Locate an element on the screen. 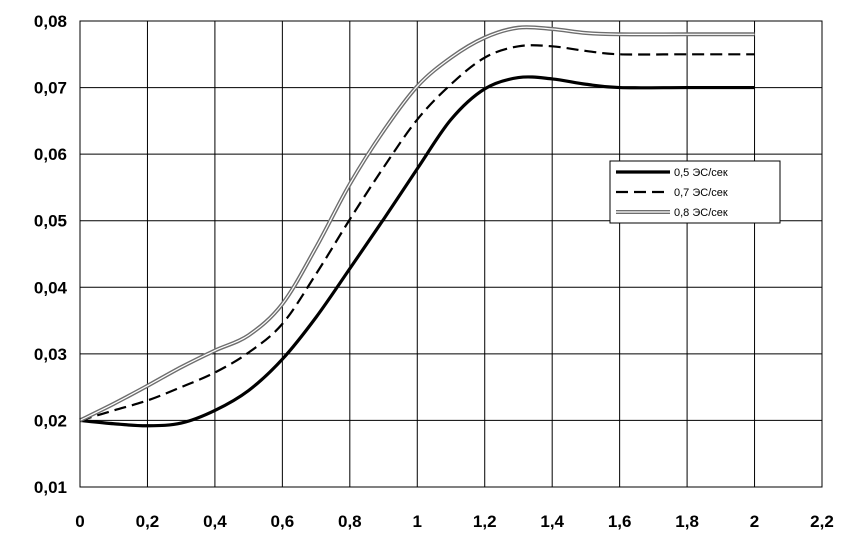 Image resolution: width=844 pixels, height=542 pixels. y-tick-label: 0,02 is located at coordinates (50, 420).